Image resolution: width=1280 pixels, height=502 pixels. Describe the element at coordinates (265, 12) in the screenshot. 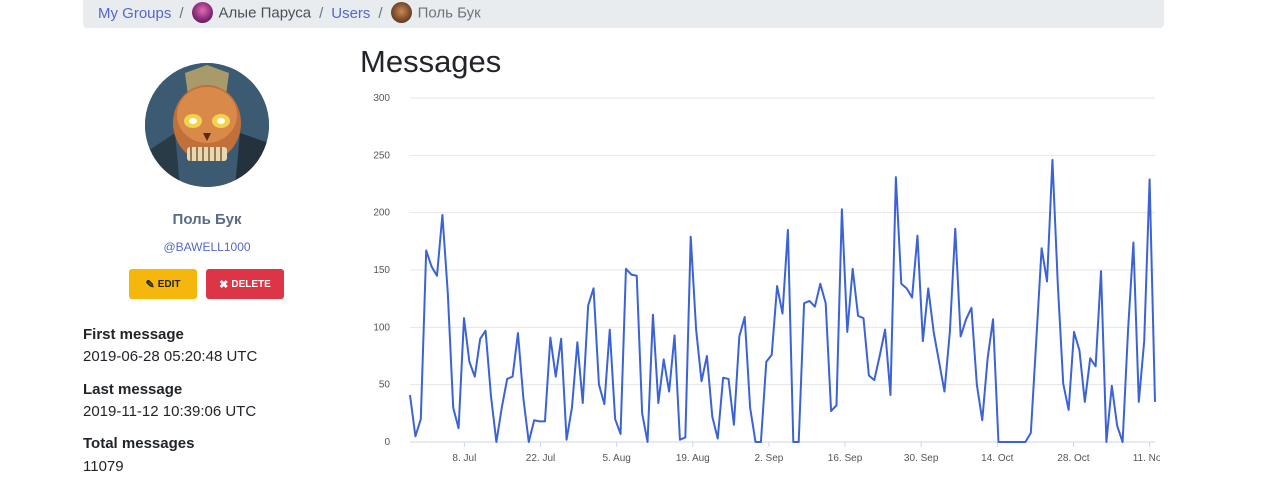

I see `breadcrumb-group-label: Алые Паруса` at that location.